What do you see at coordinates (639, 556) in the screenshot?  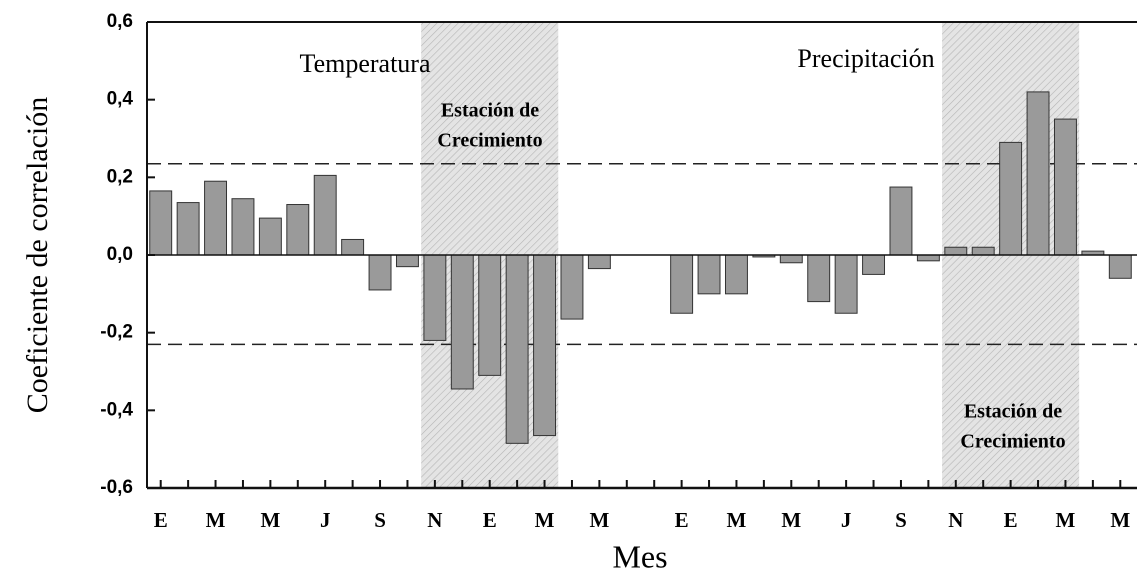 I see `x-axis-label: Mes` at bounding box center [639, 556].